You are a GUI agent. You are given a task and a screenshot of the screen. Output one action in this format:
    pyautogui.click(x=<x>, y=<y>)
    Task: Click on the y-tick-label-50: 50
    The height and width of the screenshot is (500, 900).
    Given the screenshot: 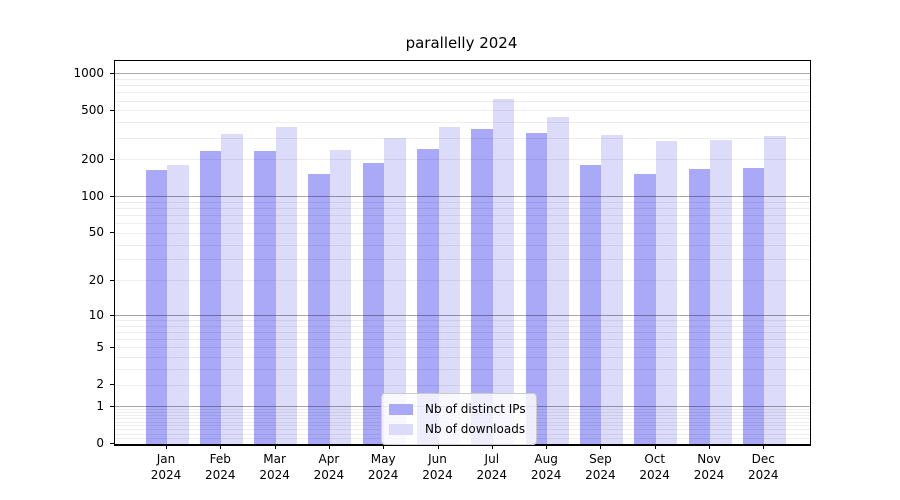 What is the action you would take?
    pyautogui.click(x=96, y=232)
    